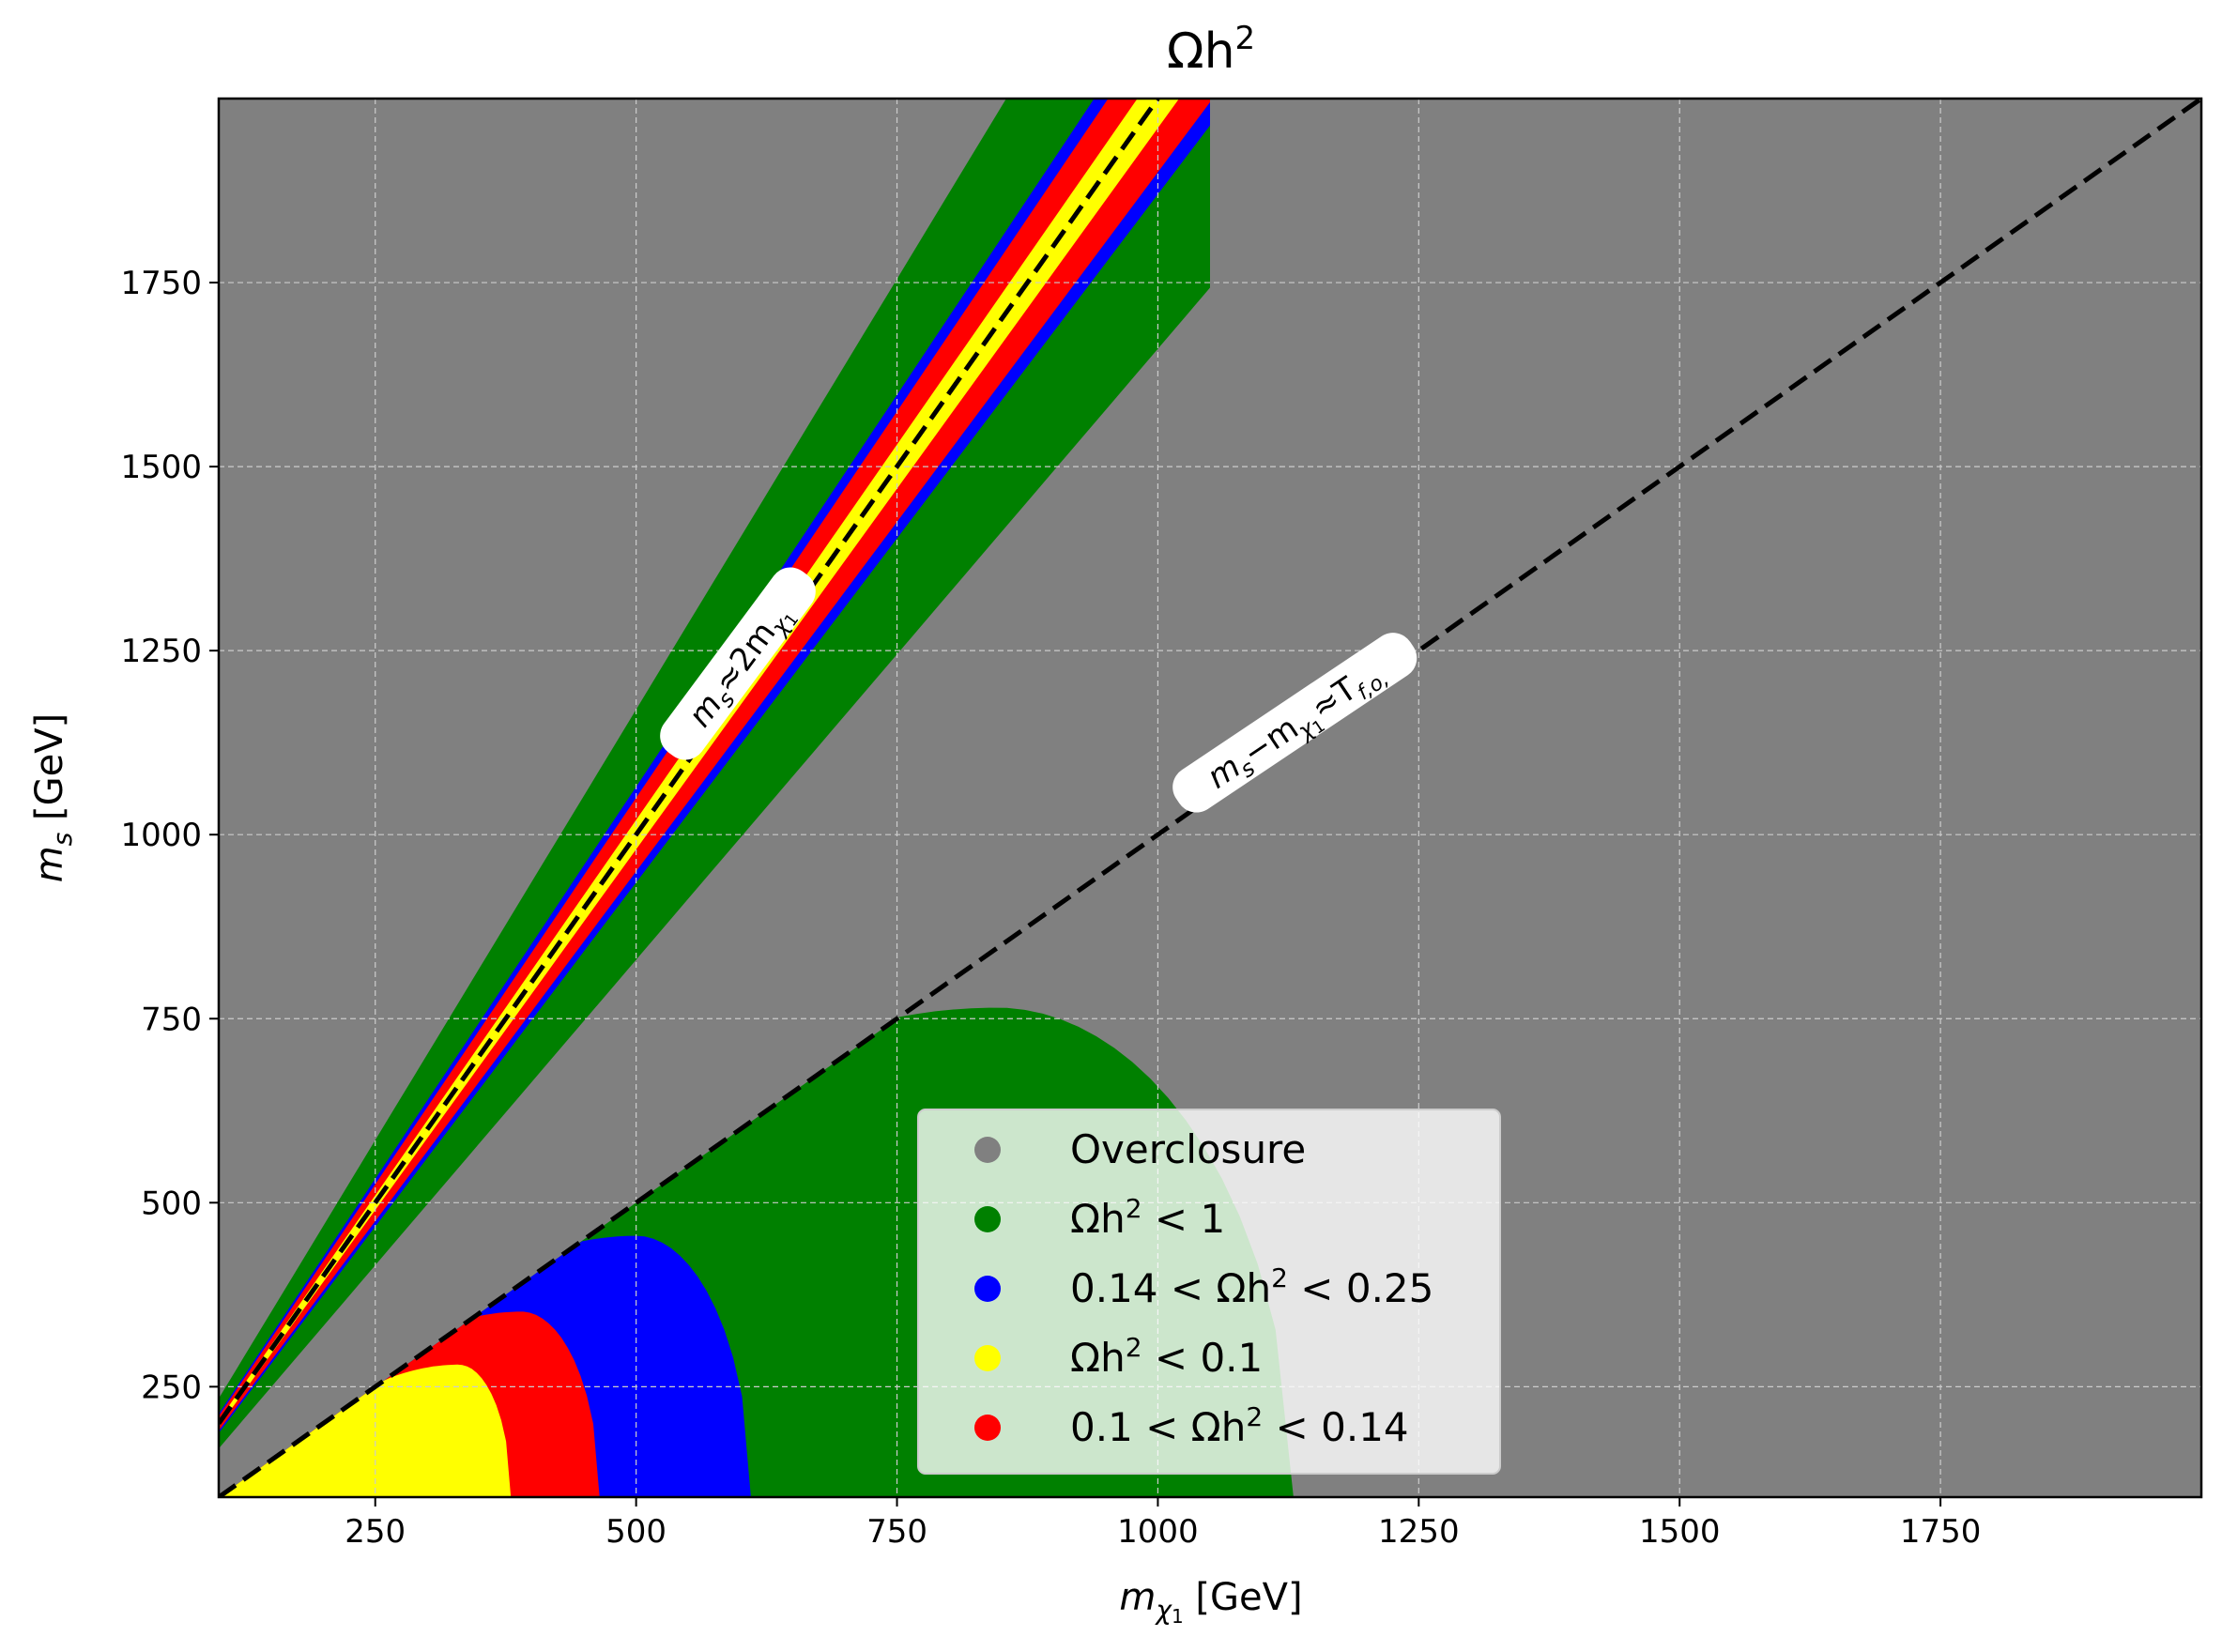 This screenshot has height=1652, width=2222. I want to click on x-tick-label: 1500, so click(1680, 1532).